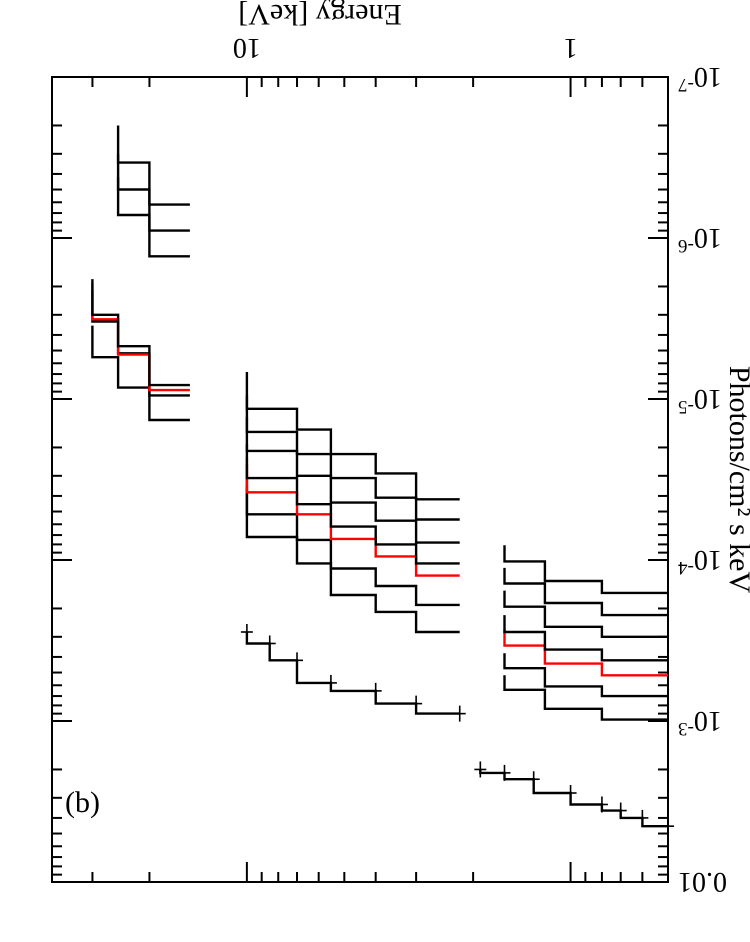 The width and height of the screenshot is (750, 942). I want to click on y-tick-label: 10⁻³, so click(700, 722).